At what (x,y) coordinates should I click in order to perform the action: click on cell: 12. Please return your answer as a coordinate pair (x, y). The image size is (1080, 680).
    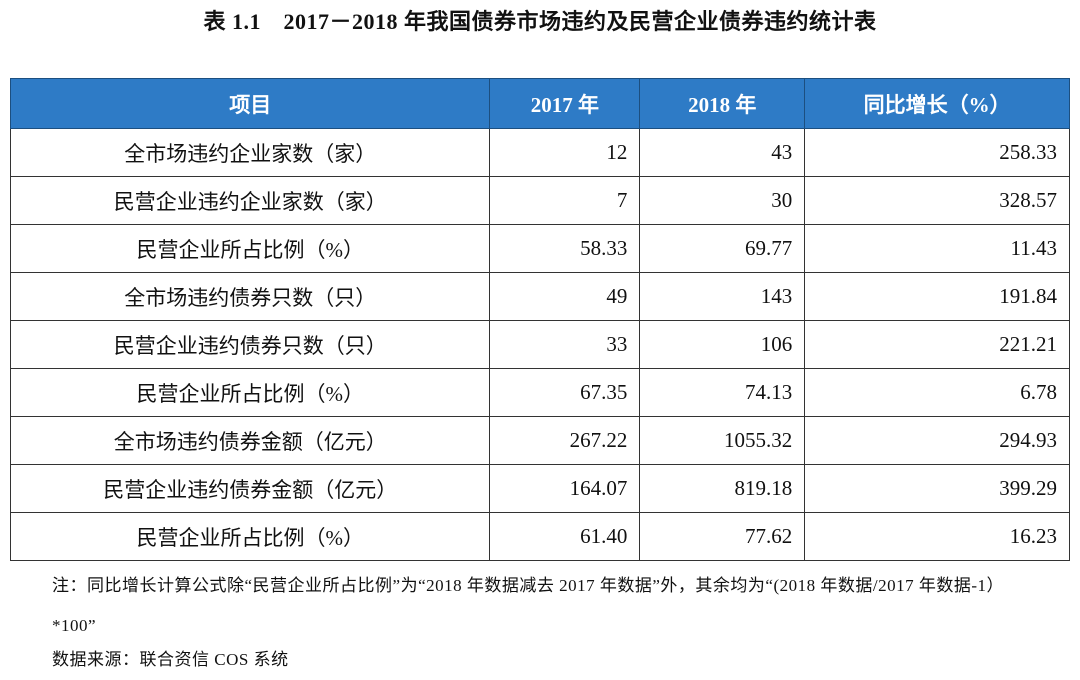
    Looking at the image, I should click on (565, 152).